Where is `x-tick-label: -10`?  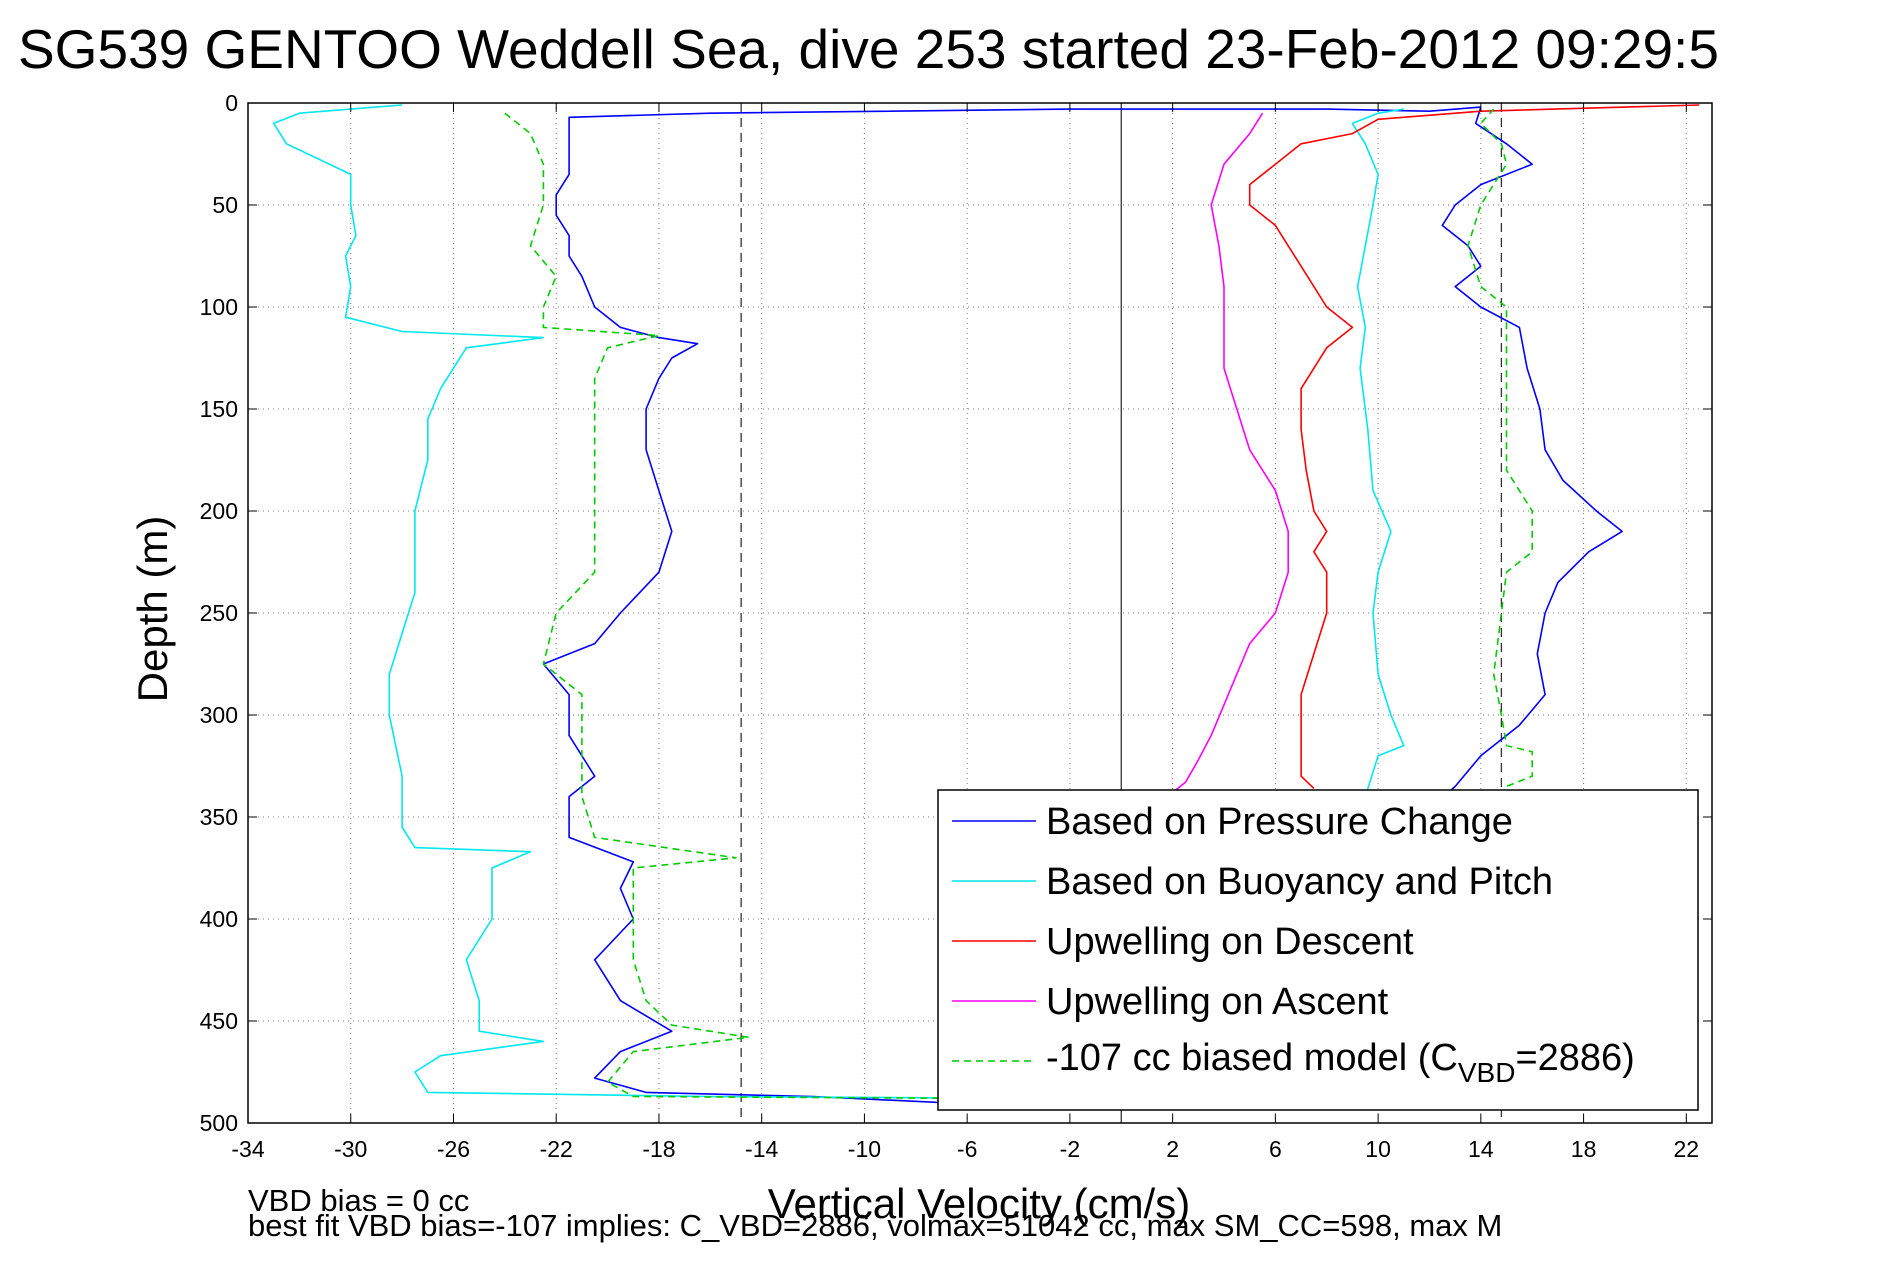 x-tick-label: -10 is located at coordinates (864, 1149).